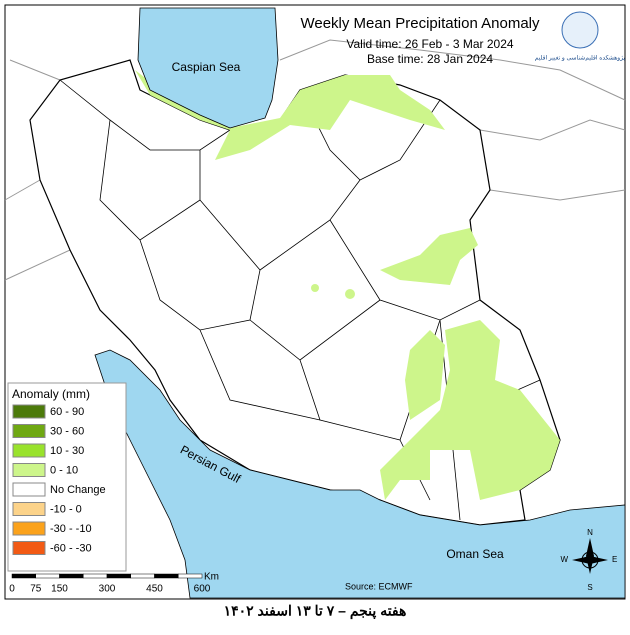 This screenshot has height=635, width=630. What do you see at coordinates (66, 509) in the screenshot?
I see `legend-label: -10 - 0` at bounding box center [66, 509].